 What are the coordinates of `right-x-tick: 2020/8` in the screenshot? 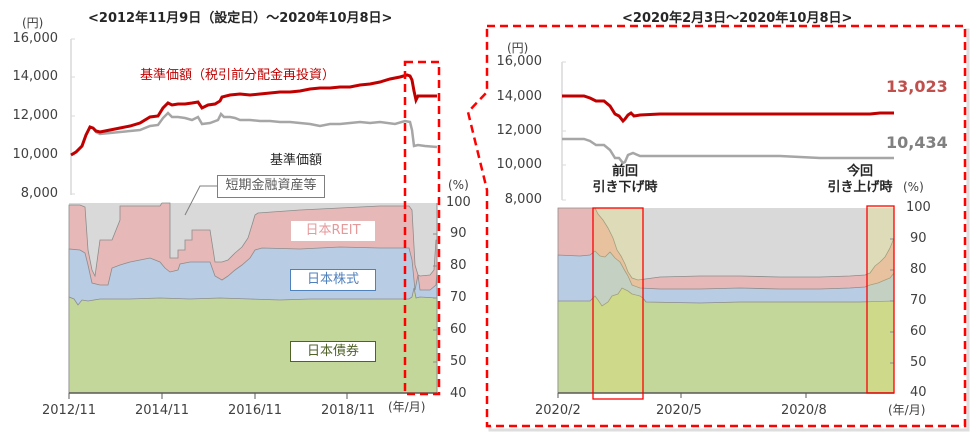 It's located at (804, 410).